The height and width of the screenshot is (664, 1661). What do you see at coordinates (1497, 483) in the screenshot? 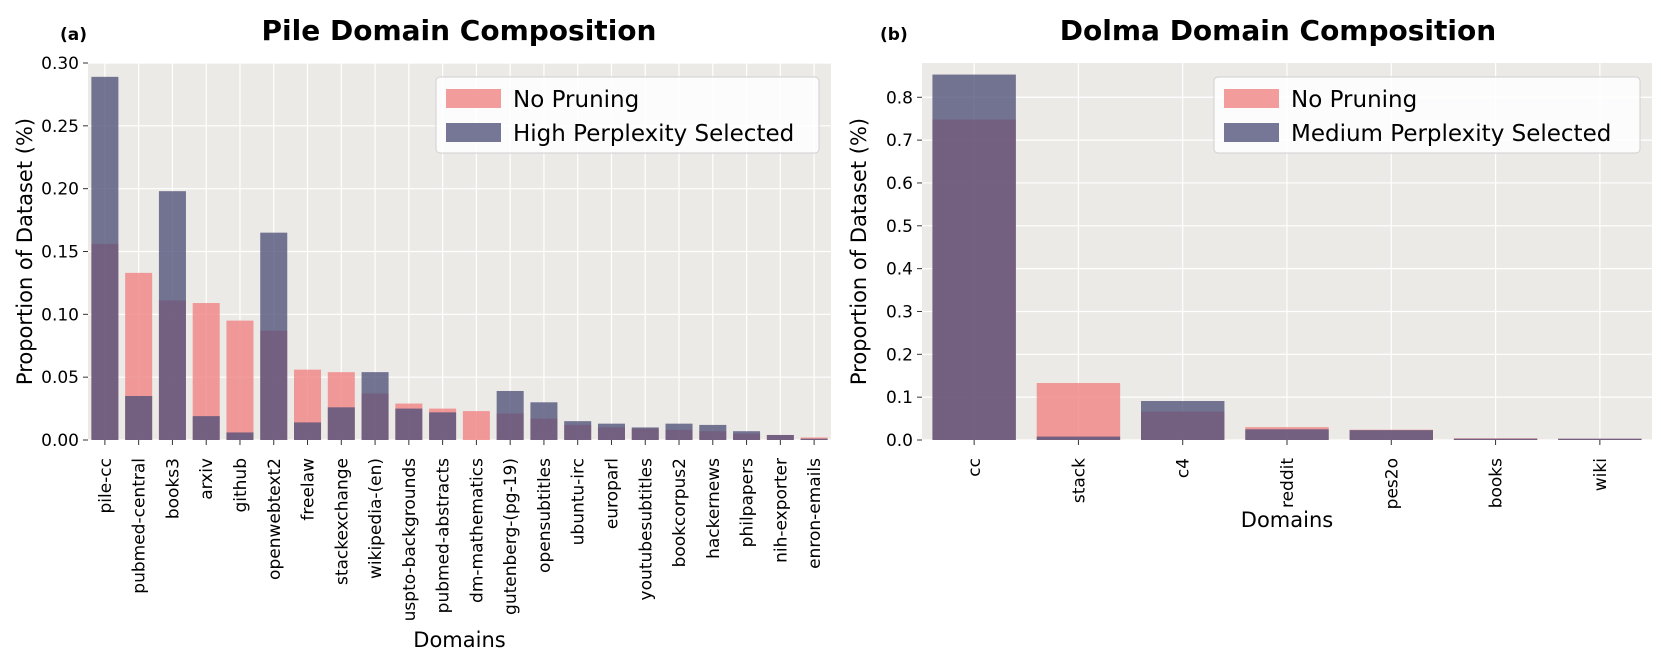
I see `x-tick-label: books` at bounding box center [1497, 483].